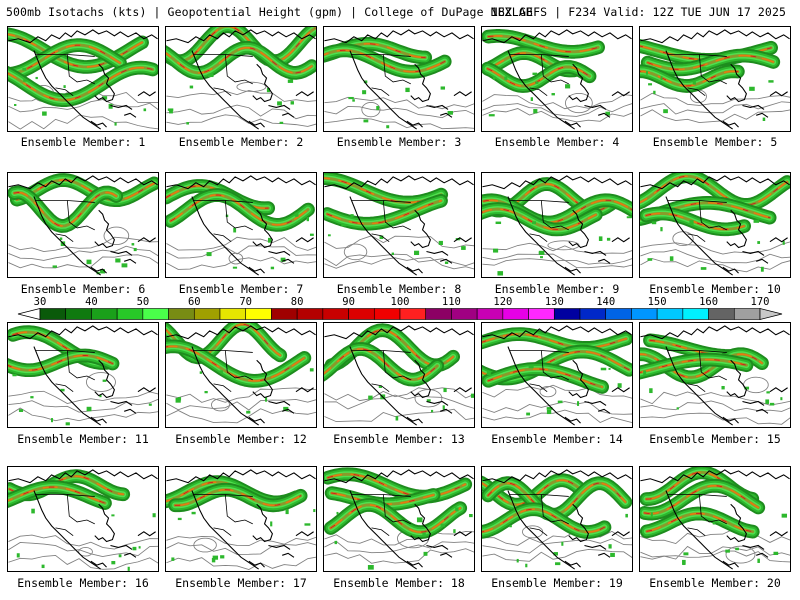 This screenshot has height=600, width=800. I want to click on colorbar-max-arrow, so click(771, 314).